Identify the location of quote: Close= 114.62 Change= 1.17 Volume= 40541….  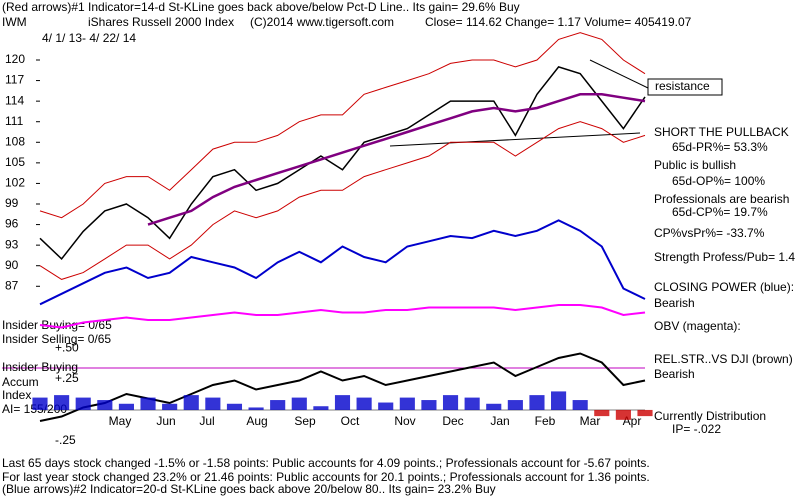
(558, 22).